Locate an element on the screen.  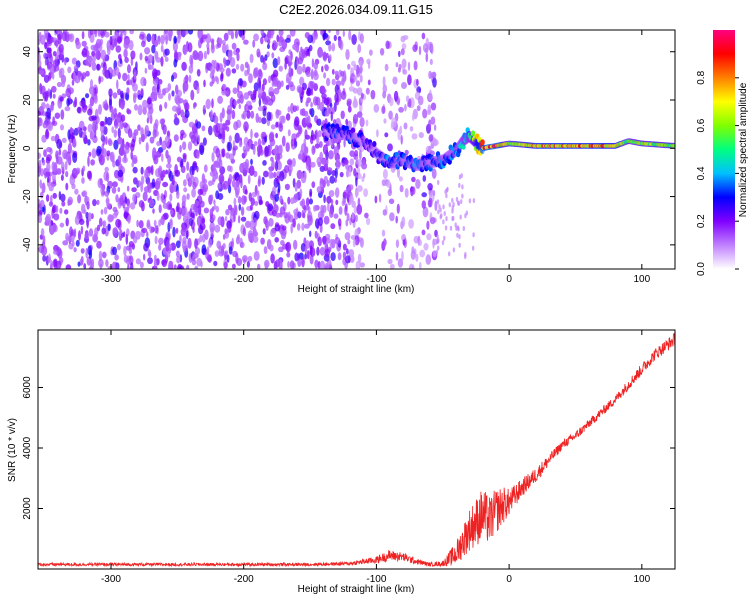
colorbar-ticks: 0.0 0.2 0.4 0.6 0.8 is located at coordinates (717, 173).